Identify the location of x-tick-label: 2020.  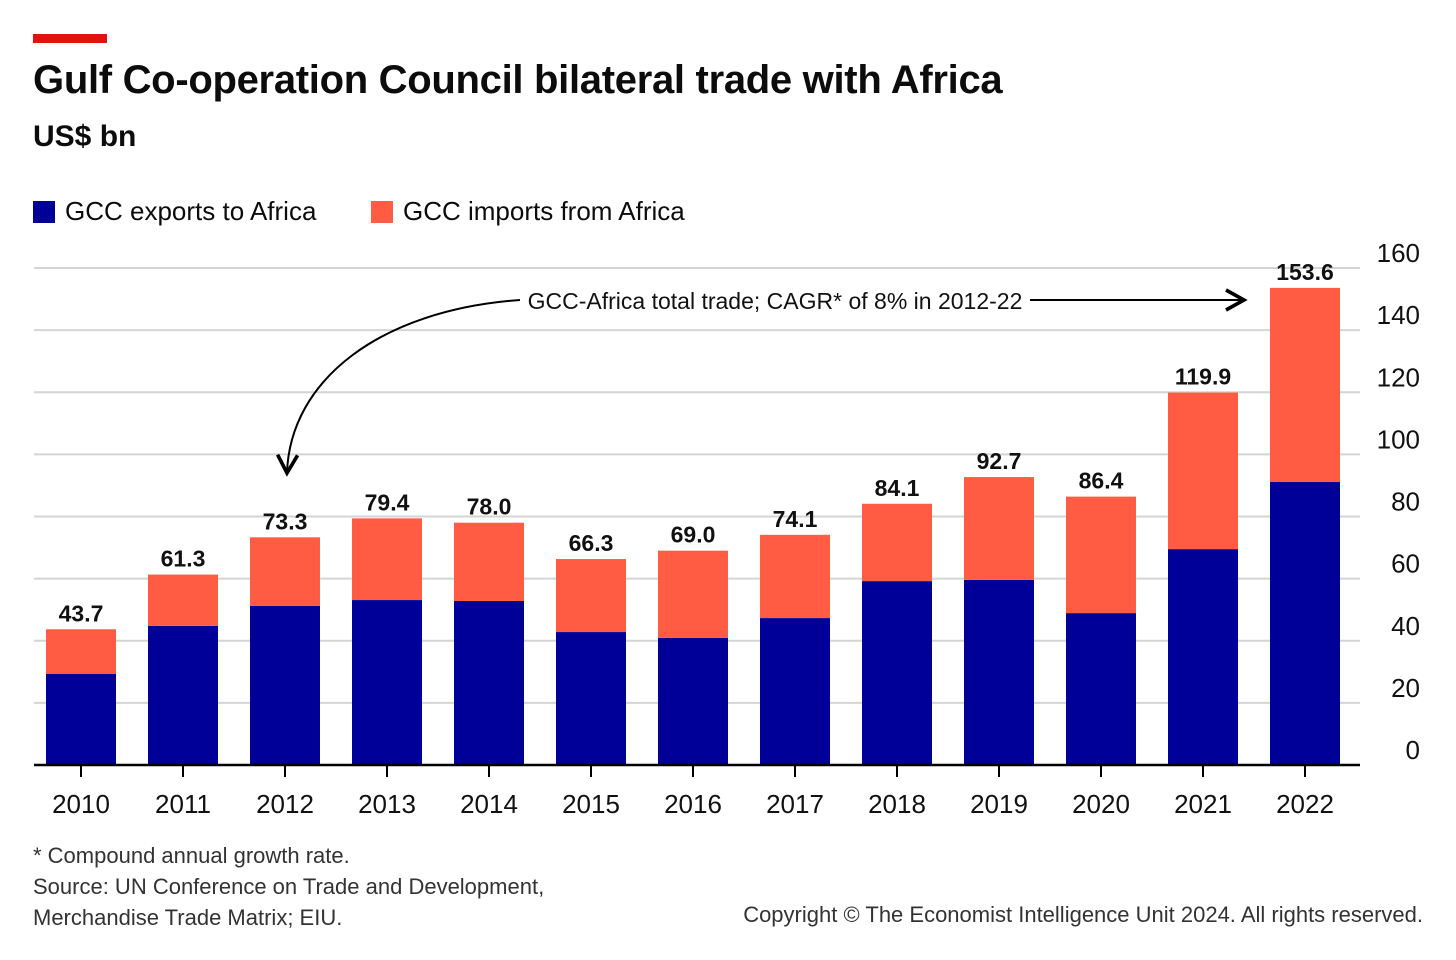
(1101, 804).